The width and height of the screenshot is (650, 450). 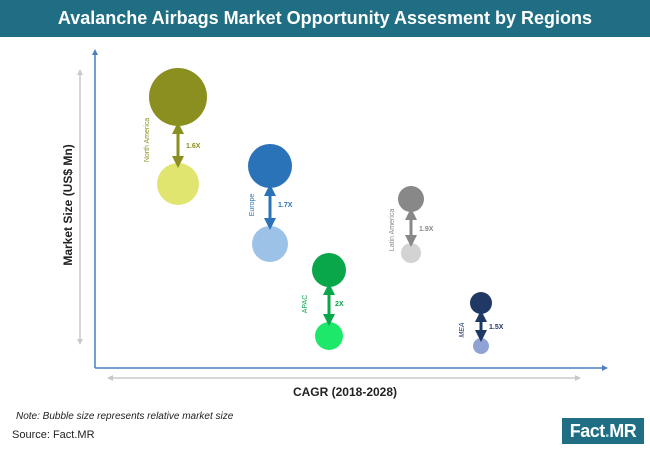 I want to click on growth-label-apac: 2X, so click(x=339, y=304).